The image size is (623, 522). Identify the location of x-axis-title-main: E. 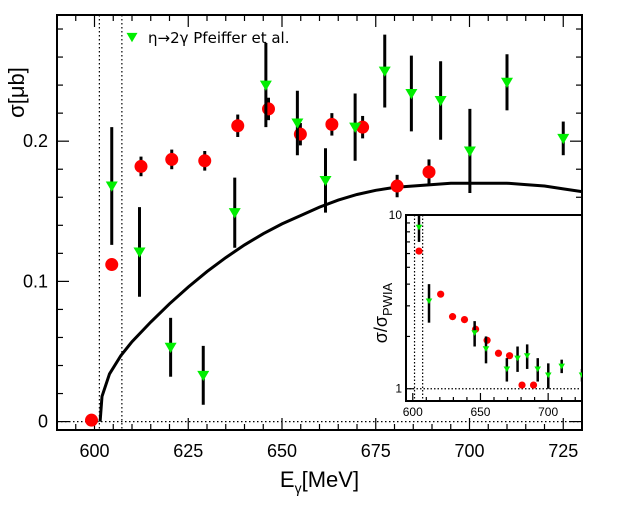
(287, 479).